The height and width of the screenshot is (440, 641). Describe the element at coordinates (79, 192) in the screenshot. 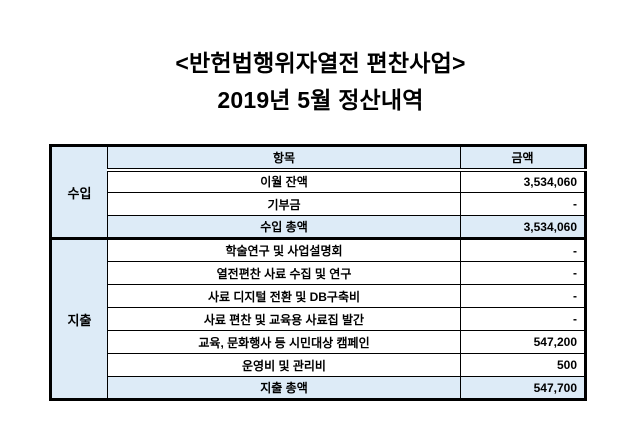

I see `income-group-label: 수입` at that location.